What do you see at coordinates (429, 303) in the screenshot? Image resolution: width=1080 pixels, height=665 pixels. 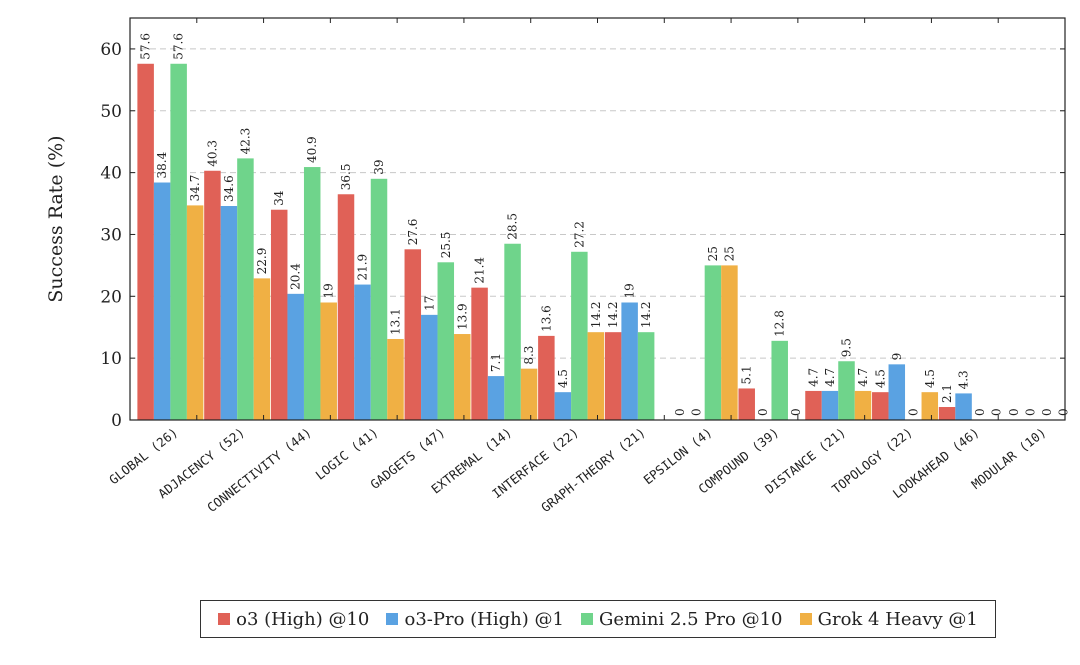 I see `data-label: 17` at bounding box center [429, 303].